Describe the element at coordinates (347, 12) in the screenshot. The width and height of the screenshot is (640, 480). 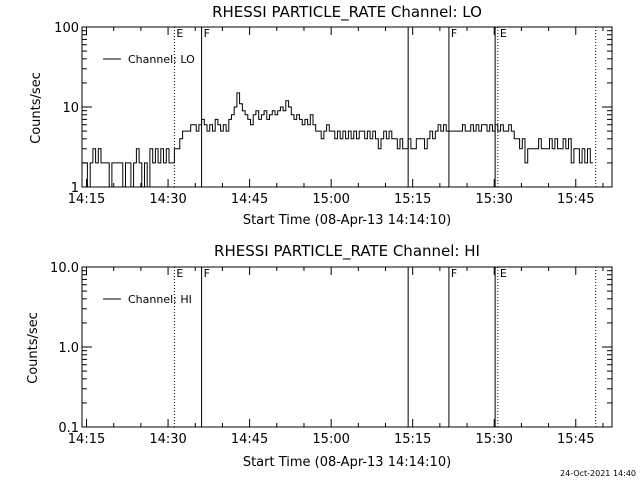
I see `chart-title: RHESSI PARTICLE_RATE Channel: LO` at that location.